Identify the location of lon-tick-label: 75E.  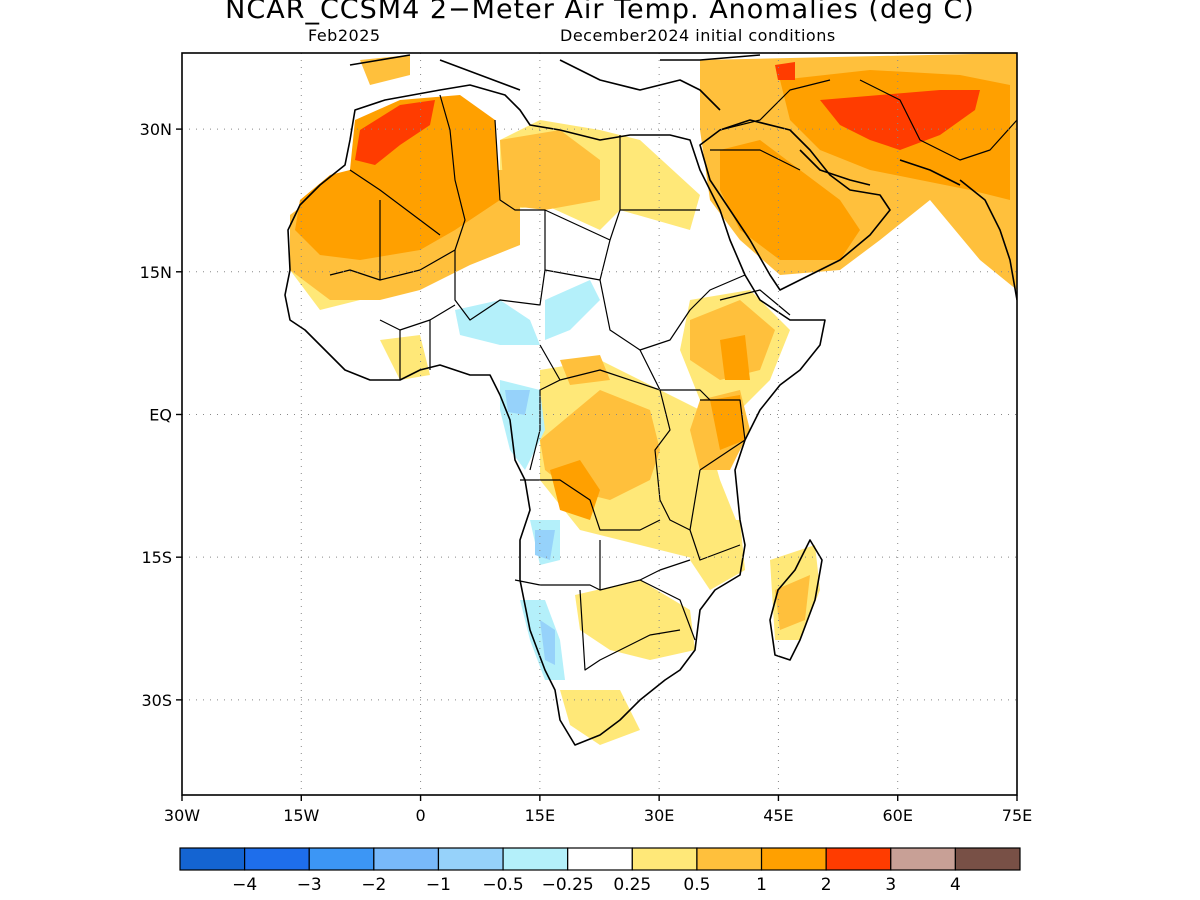
(1017, 815).